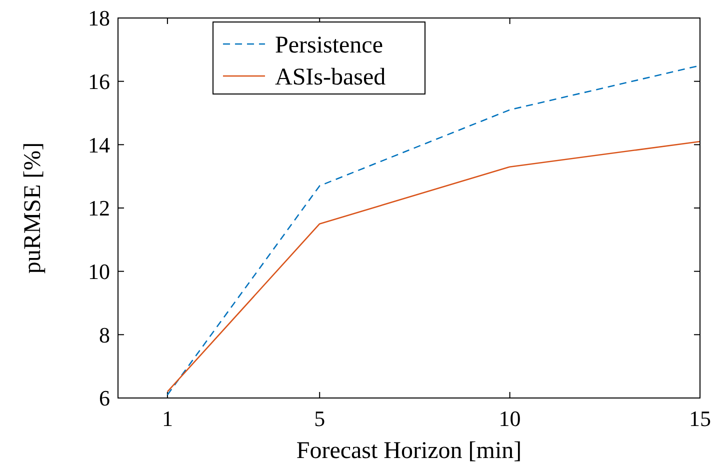 This screenshot has width=715, height=470. Describe the element at coordinates (33, 208) in the screenshot. I see `y-axis-title: puRMSE [%]` at that location.